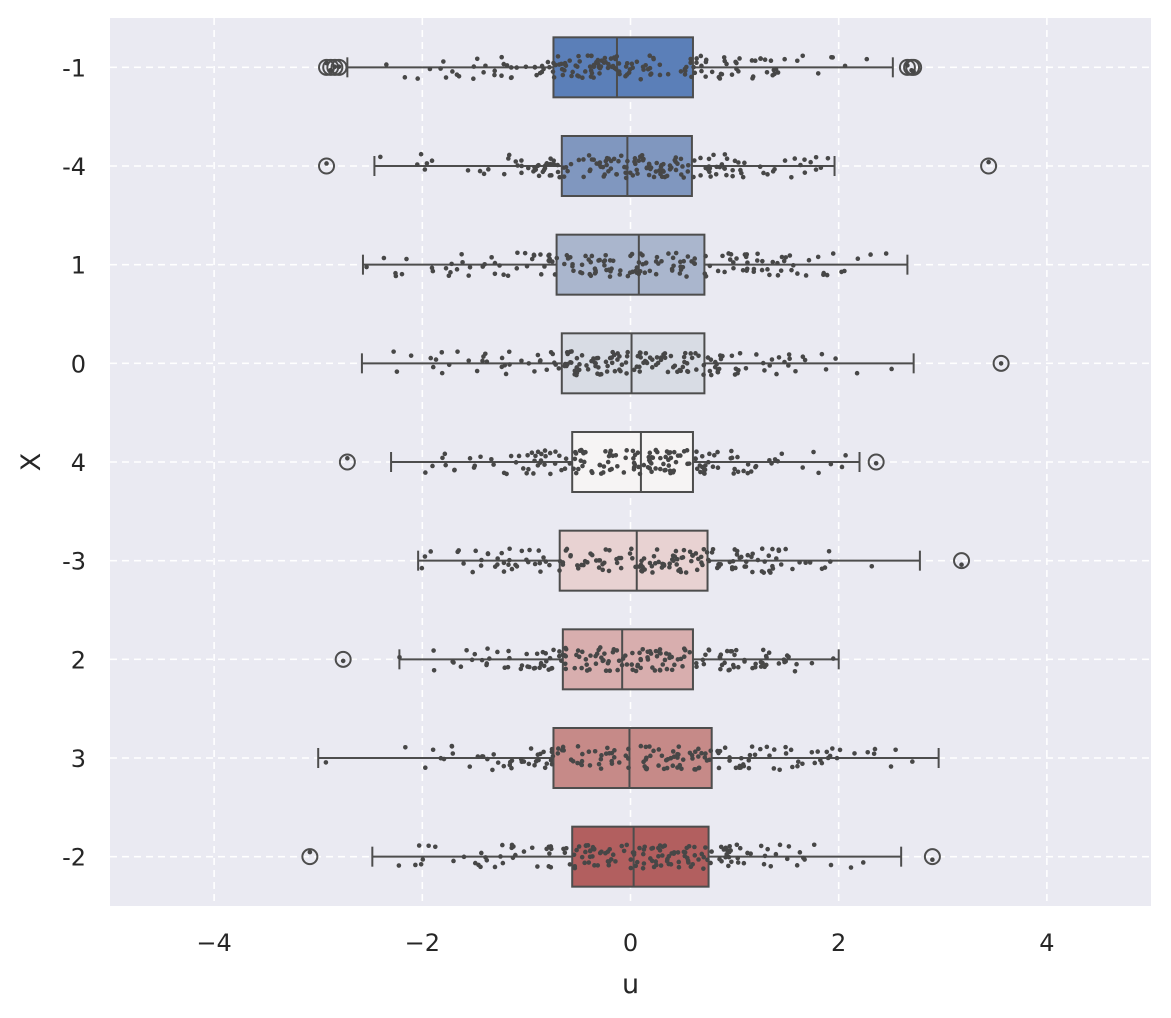  Describe the element at coordinates (621, 856) in the screenshot. I see `strip--2` at that location.